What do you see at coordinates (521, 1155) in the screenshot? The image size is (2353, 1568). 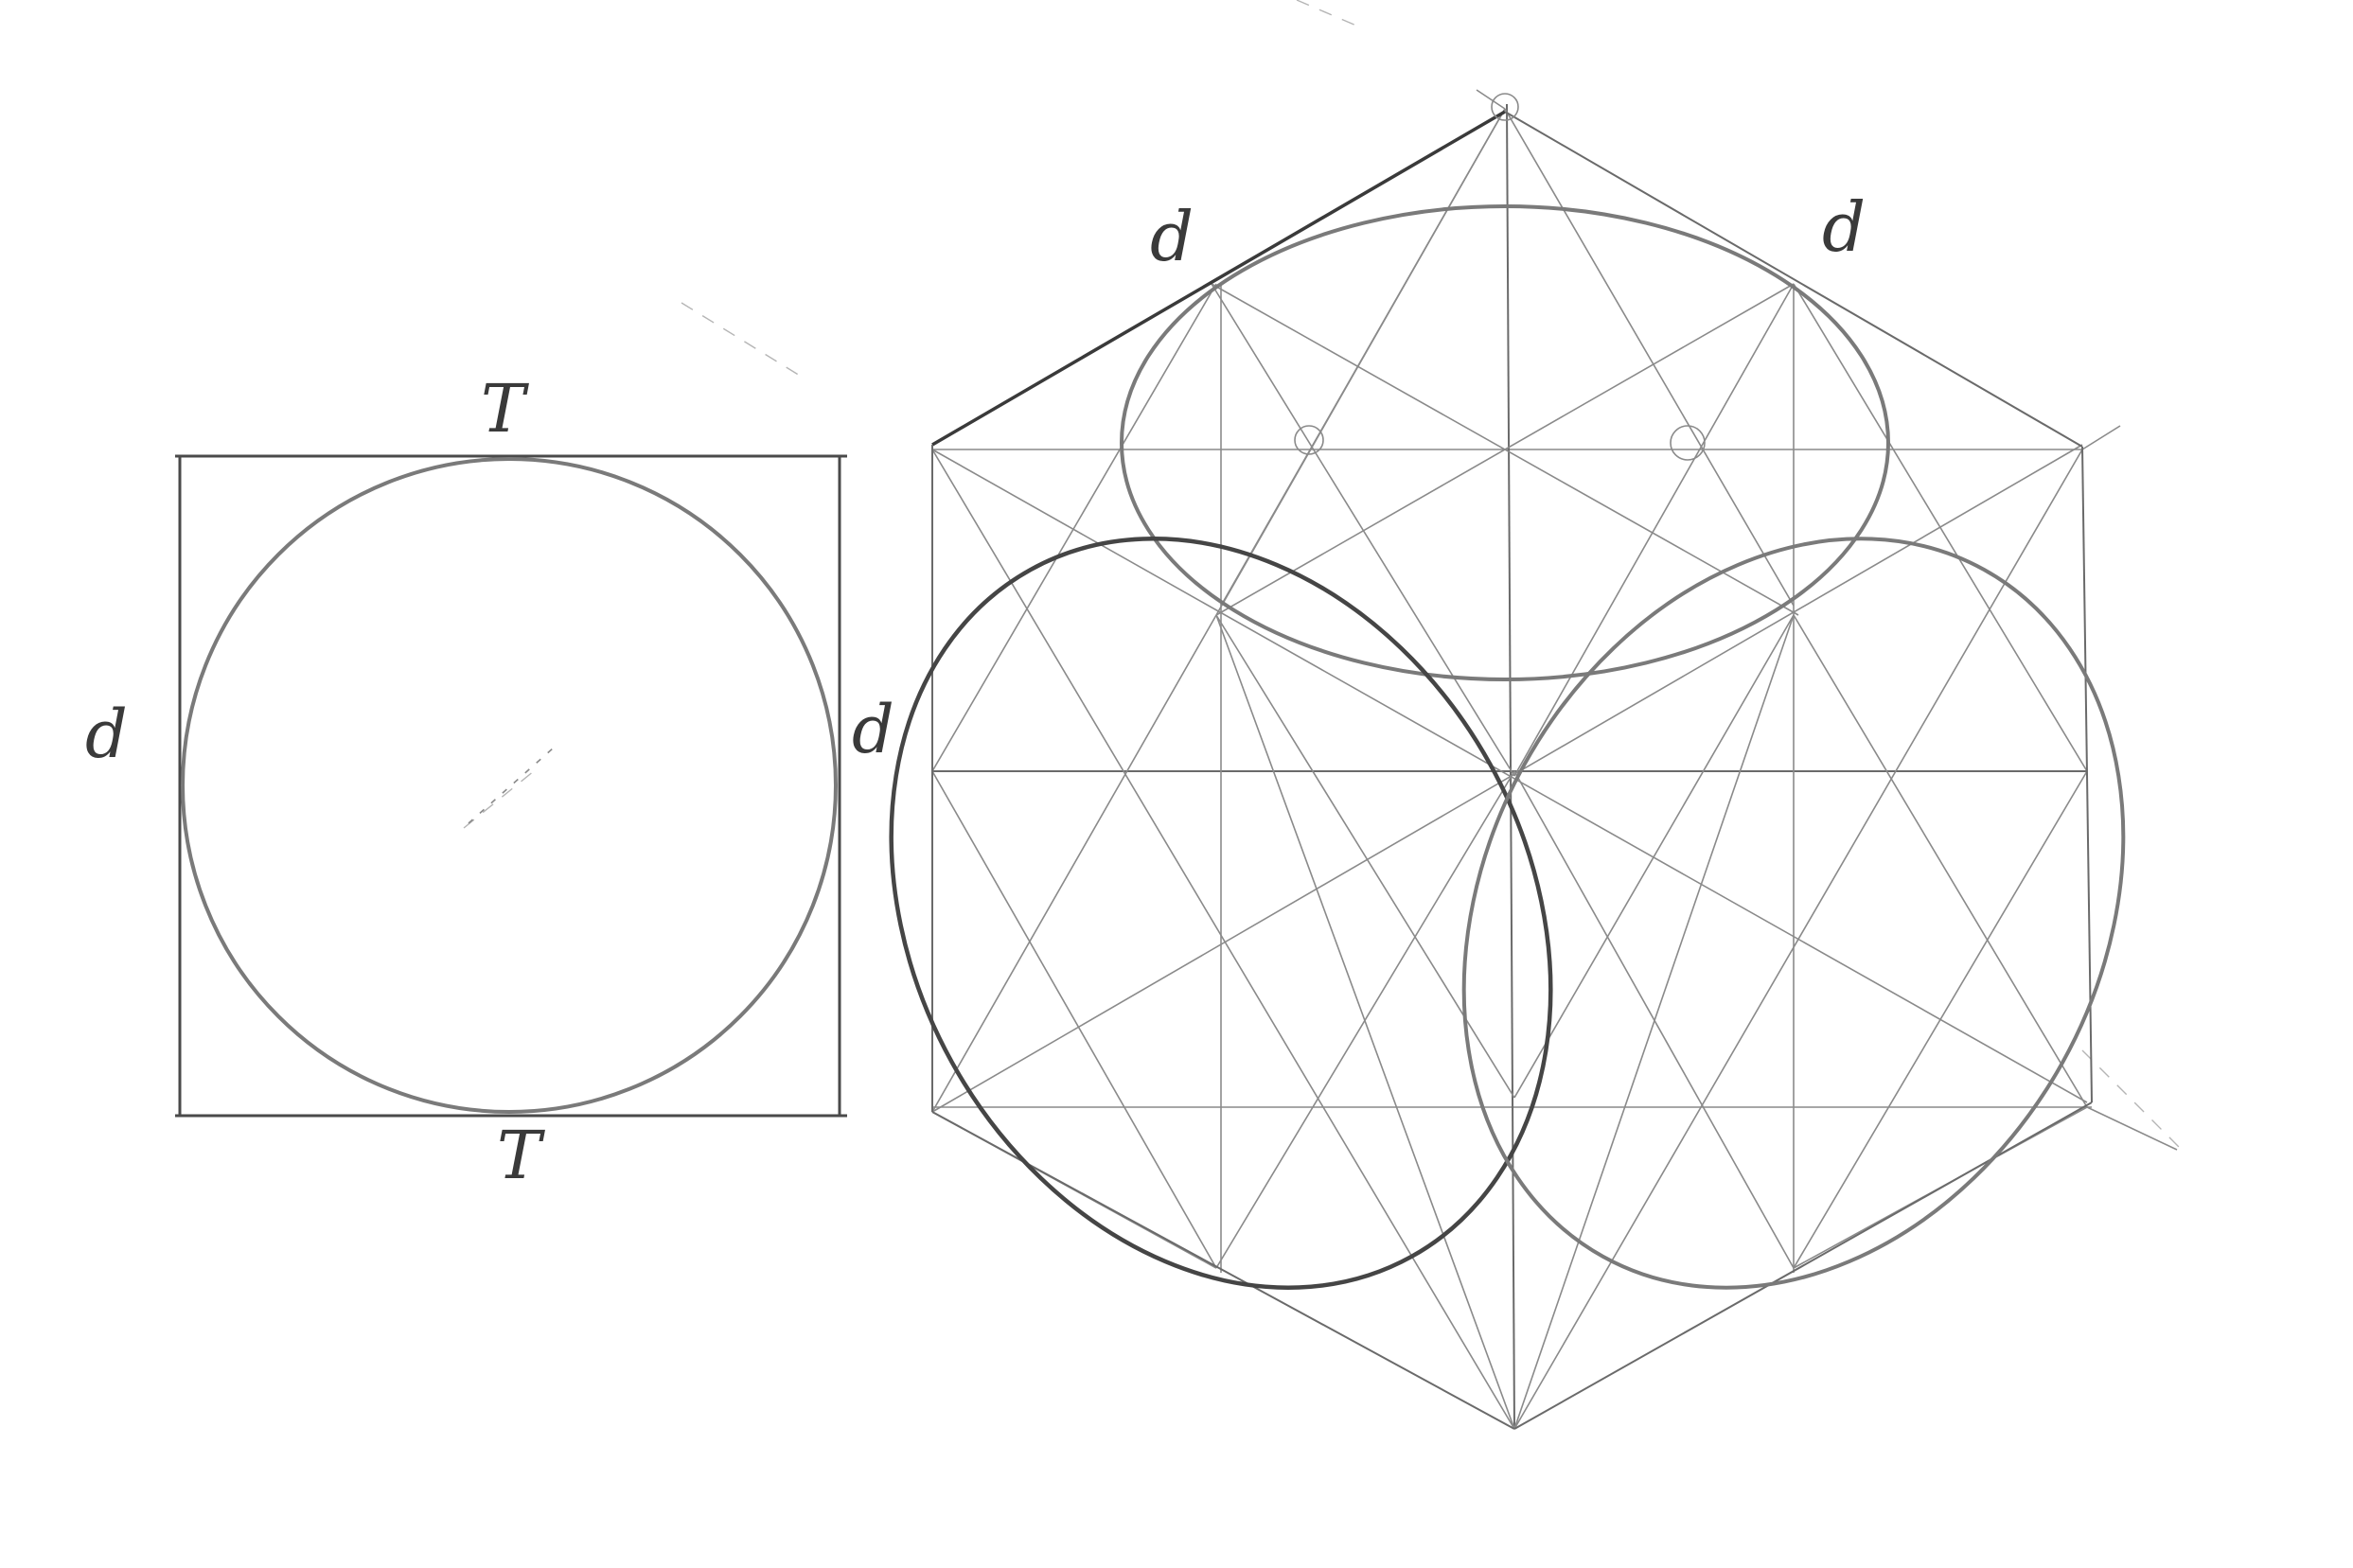 I see `square-bottom-tangent-label: T` at bounding box center [521, 1155].